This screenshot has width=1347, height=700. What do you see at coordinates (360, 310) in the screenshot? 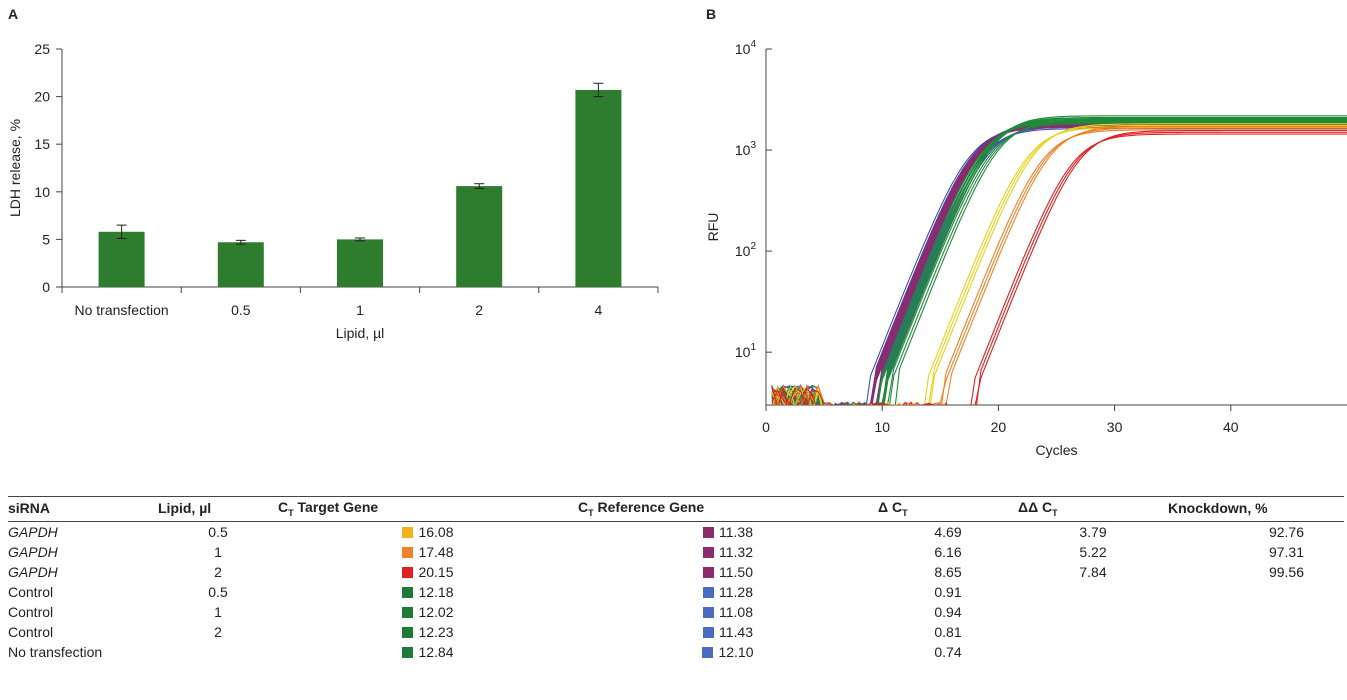
I see `x-tick-label: 1` at bounding box center [360, 310].